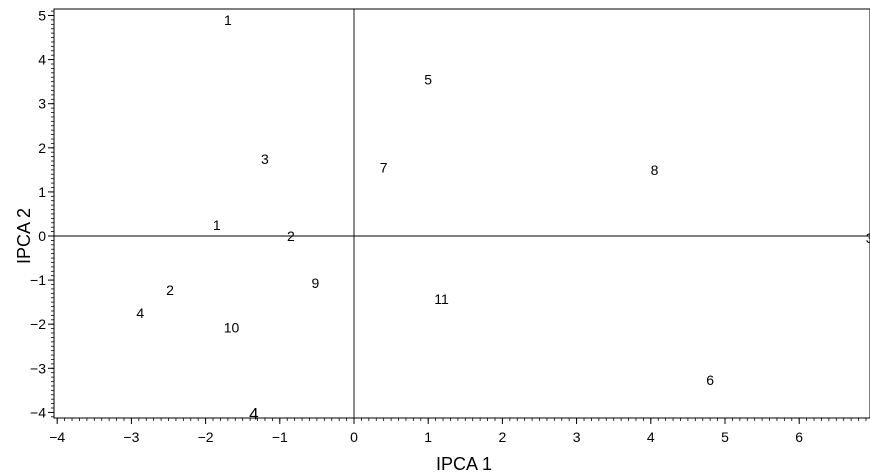 The width and height of the screenshot is (870, 474). Describe the element at coordinates (38, 280) in the screenshot. I see `y-tick-label: −1` at that location.